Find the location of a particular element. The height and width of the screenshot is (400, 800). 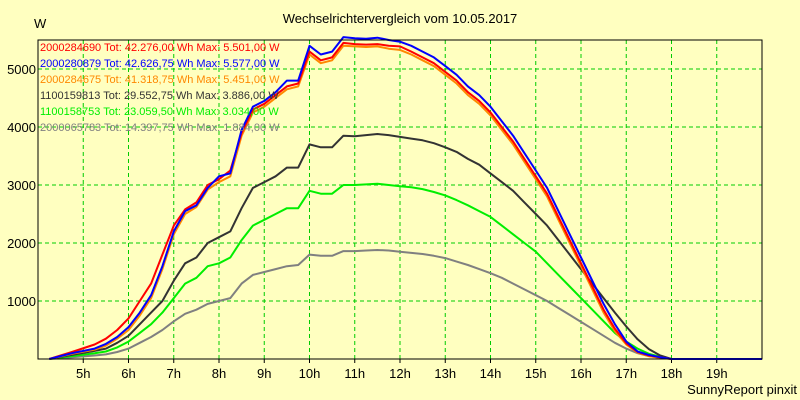

y-axis-label: W is located at coordinates (40, 23).